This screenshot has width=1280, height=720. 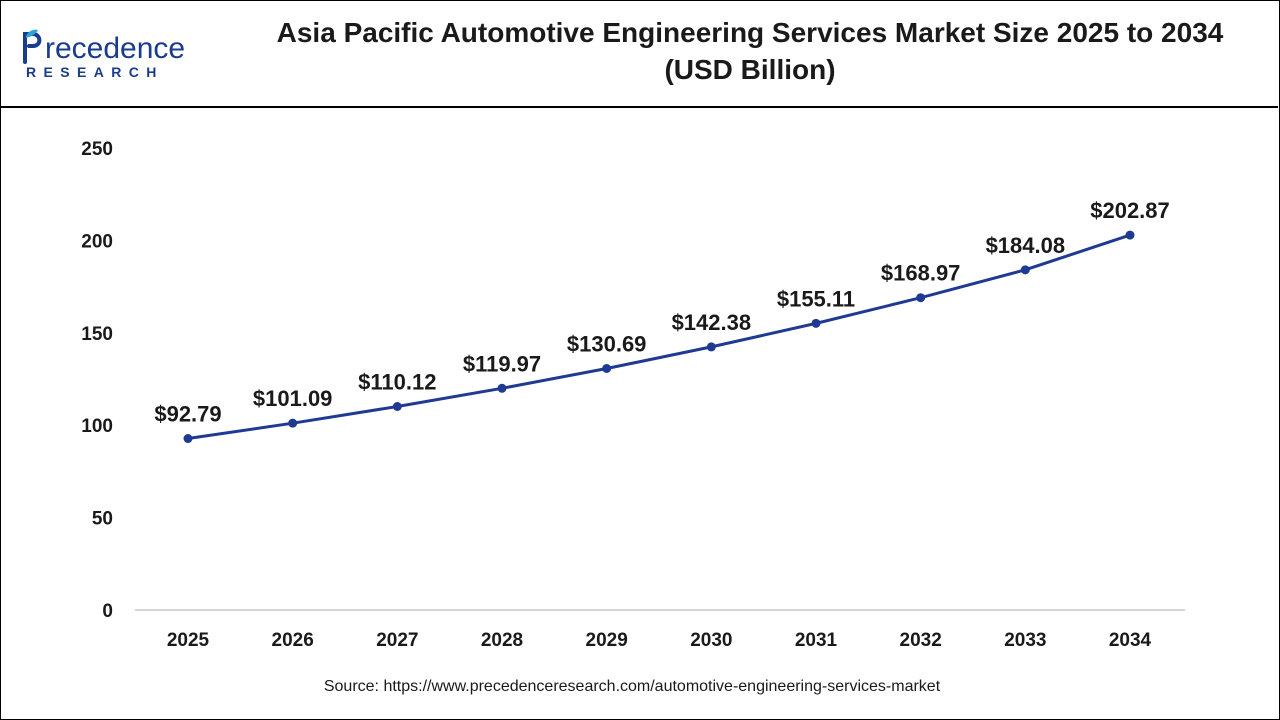 I want to click on precedence-research-logo: recedence RESEARCH, so click(x=122, y=54).